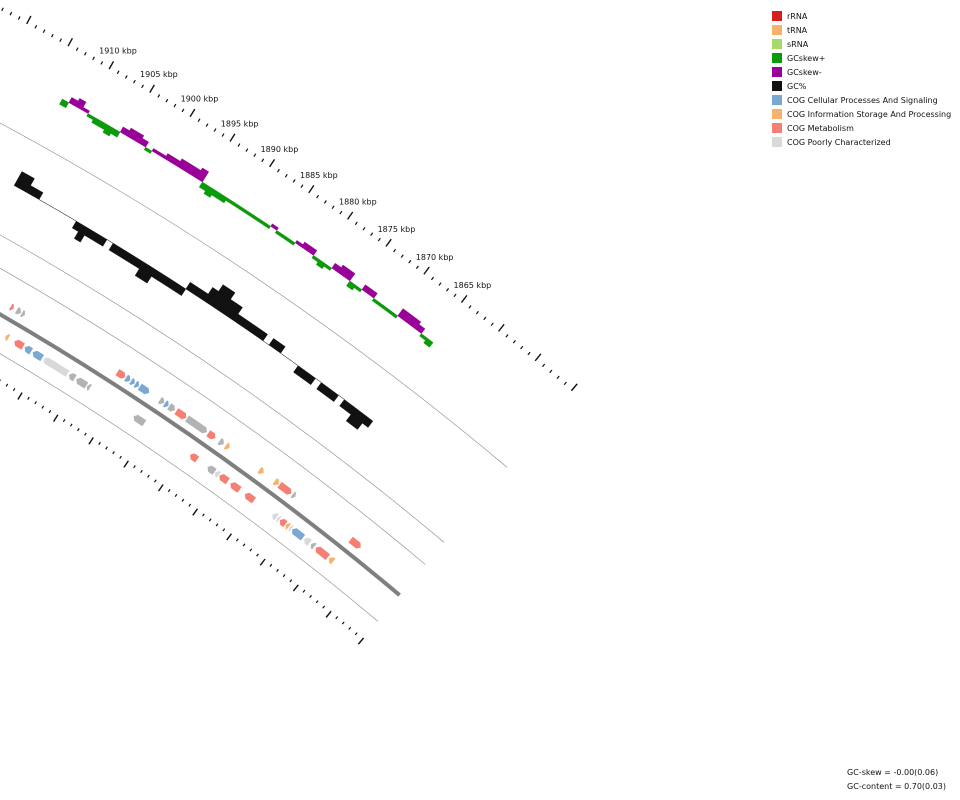 This screenshot has height=800, width=960. What do you see at coordinates (118, 50) in the screenshot?
I see `tick-label: 1910 kbp` at bounding box center [118, 50].